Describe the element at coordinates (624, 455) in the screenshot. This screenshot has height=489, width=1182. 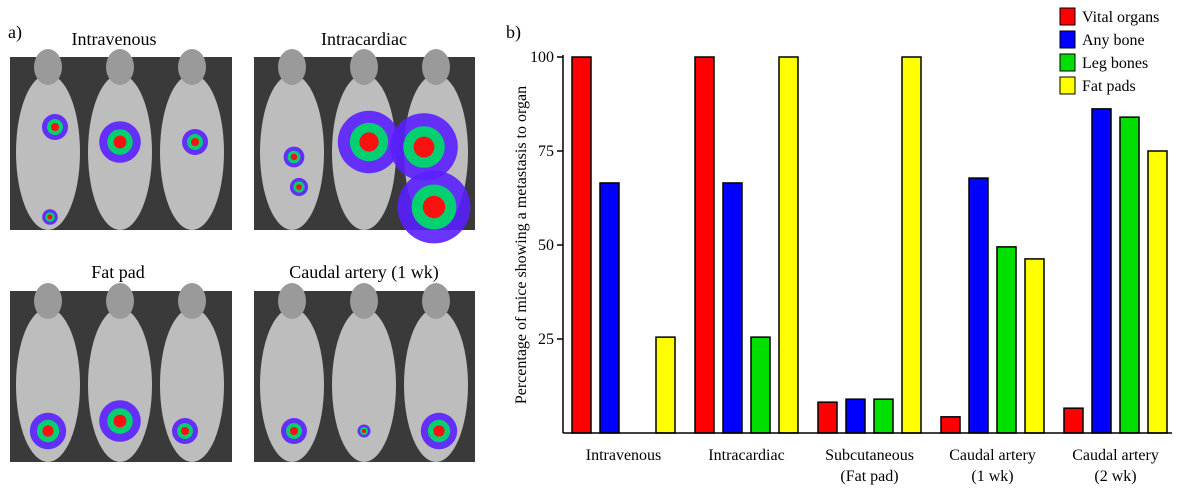
I see `x-tick-label: Intravenous` at that location.